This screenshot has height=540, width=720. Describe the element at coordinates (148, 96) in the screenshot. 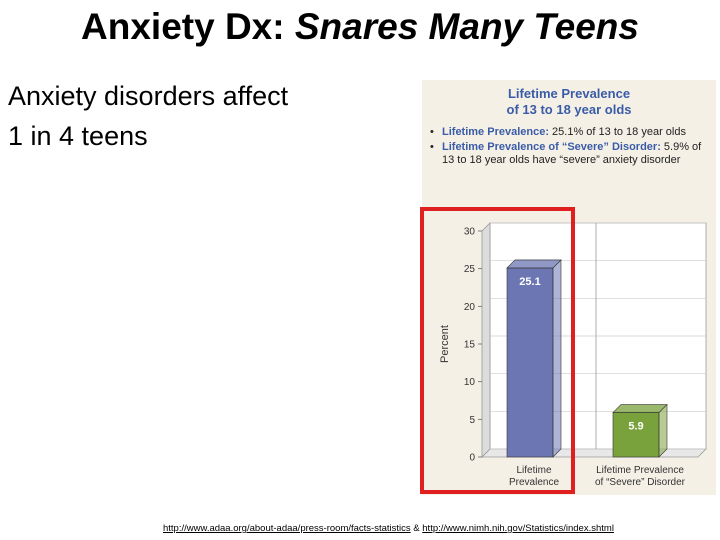

I see `body-line-1: Anxiety disorders affect` at that location.